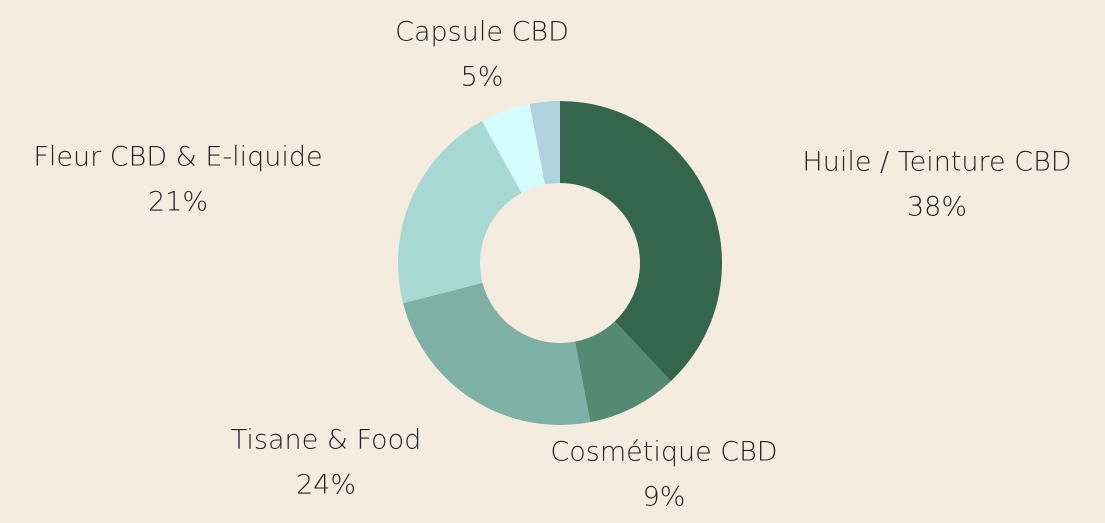 This screenshot has width=1105, height=523. Describe the element at coordinates (326, 485) in the screenshot. I see `slice-value-label: 24%` at that location.